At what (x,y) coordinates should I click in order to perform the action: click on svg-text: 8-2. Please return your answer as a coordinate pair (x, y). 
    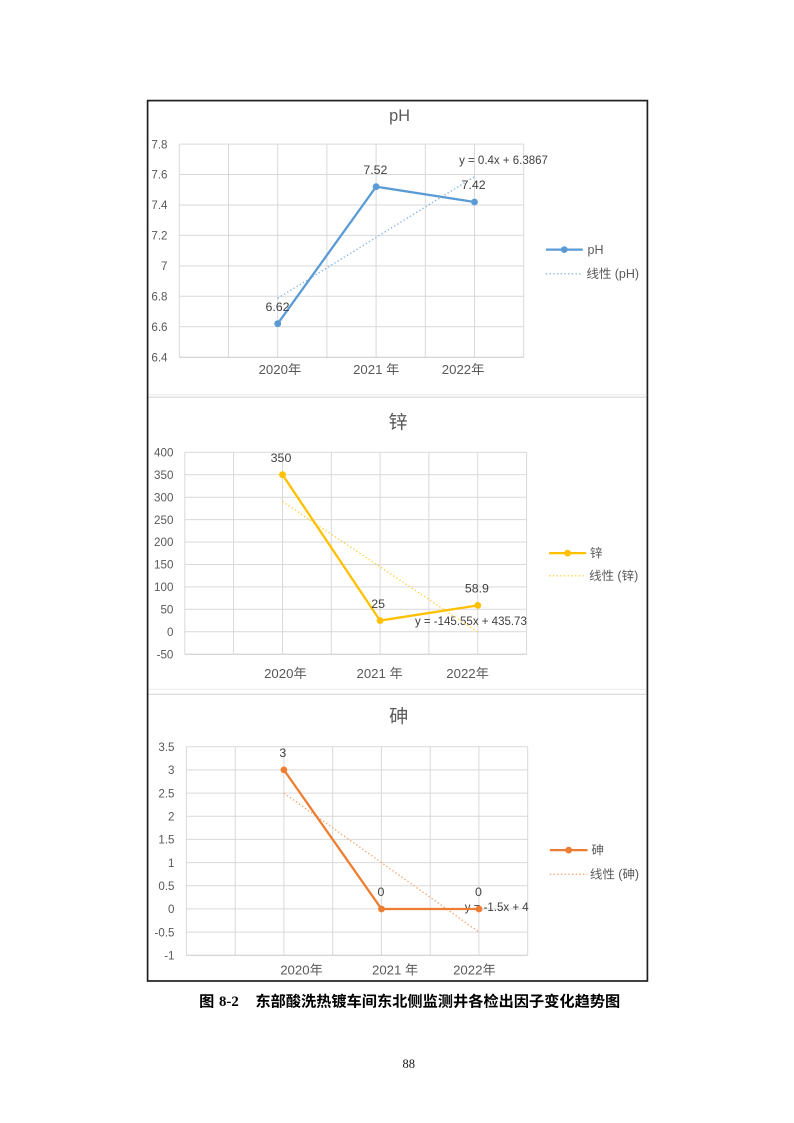
    Looking at the image, I should click on (229, 1002).